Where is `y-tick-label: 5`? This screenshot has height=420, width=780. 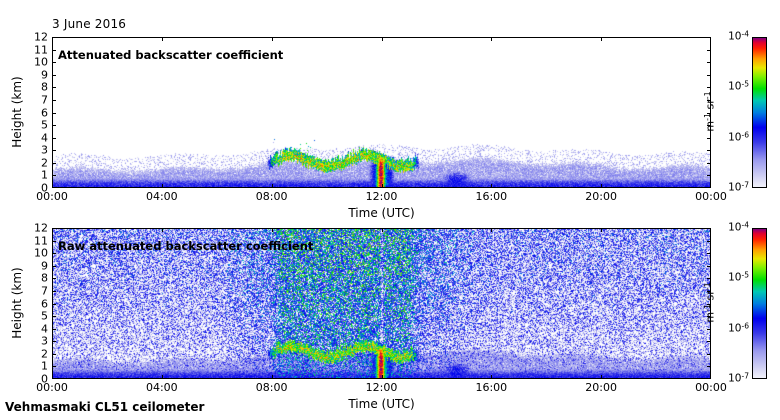 y-tick-label: 5 is located at coordinates (44, 125).